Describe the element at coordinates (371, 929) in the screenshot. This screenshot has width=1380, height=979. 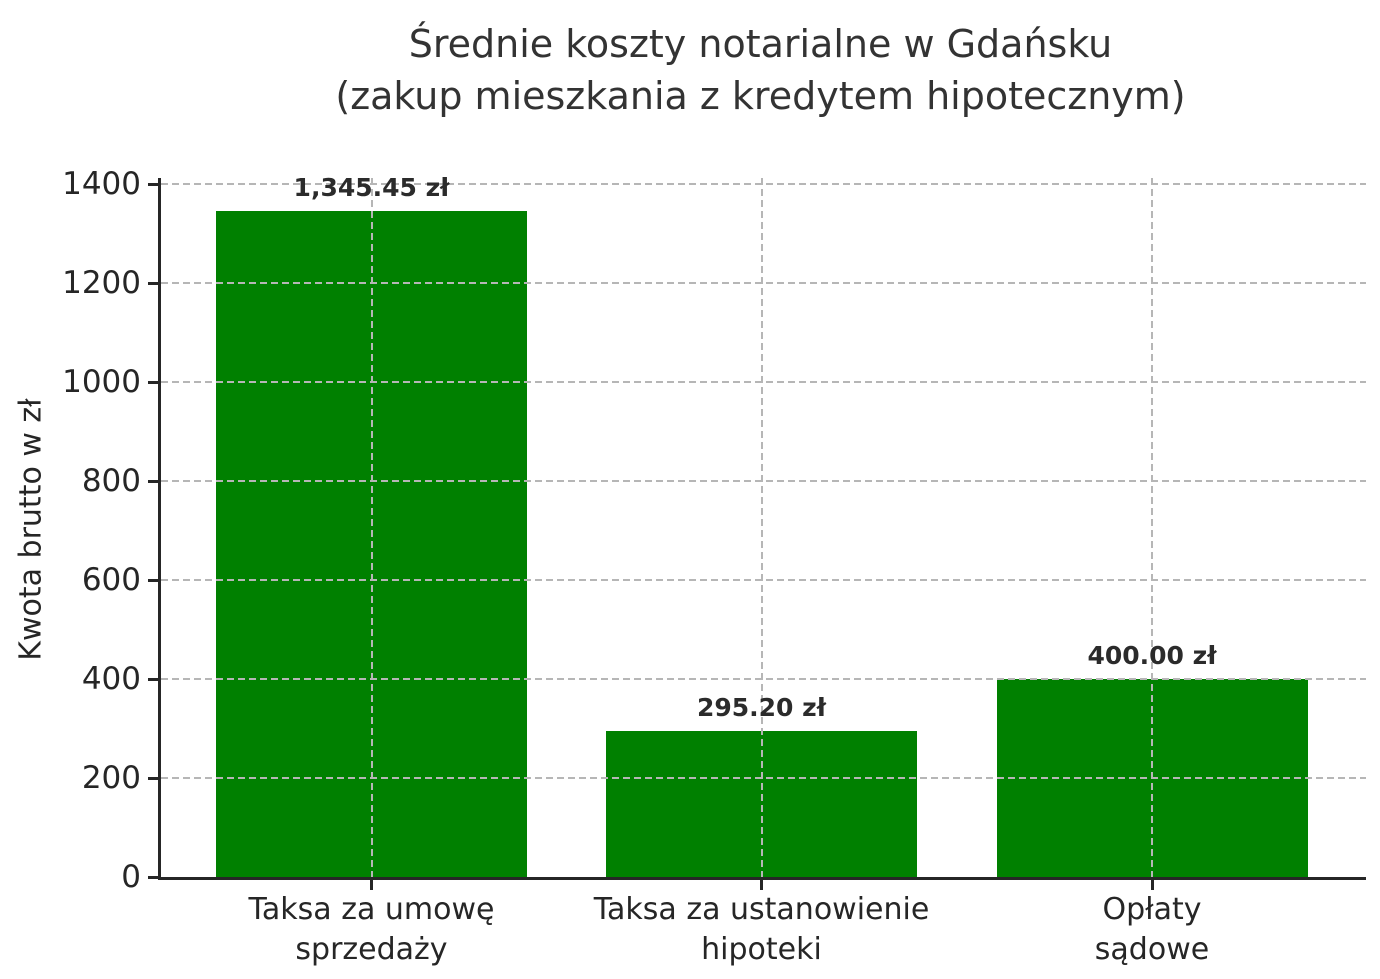
I see `x-tick-label: Taksa za umowę sprzedaży` at that location.